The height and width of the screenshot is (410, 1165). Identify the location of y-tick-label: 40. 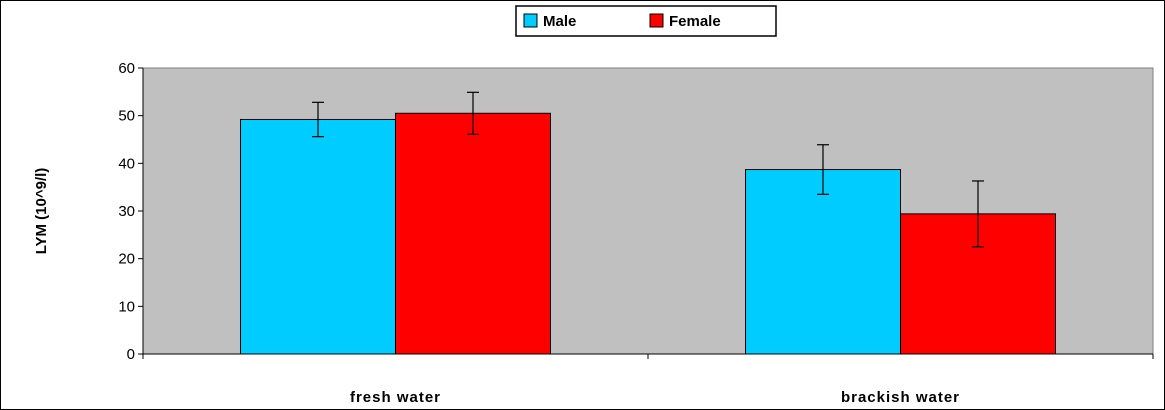
(126, 163).